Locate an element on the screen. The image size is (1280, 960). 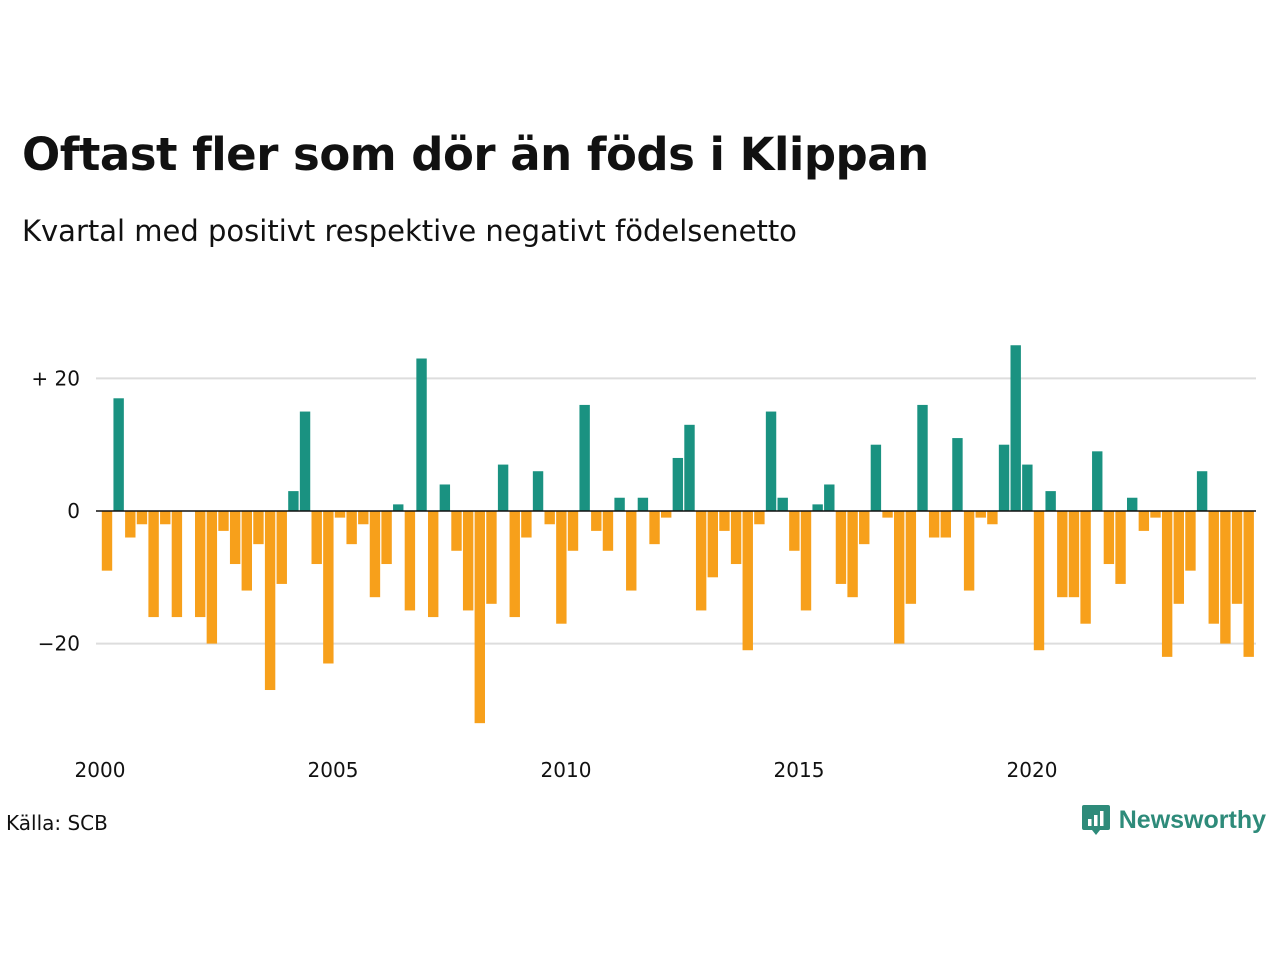
x-tick-label: 2005 is located at coordinates (333, 770).